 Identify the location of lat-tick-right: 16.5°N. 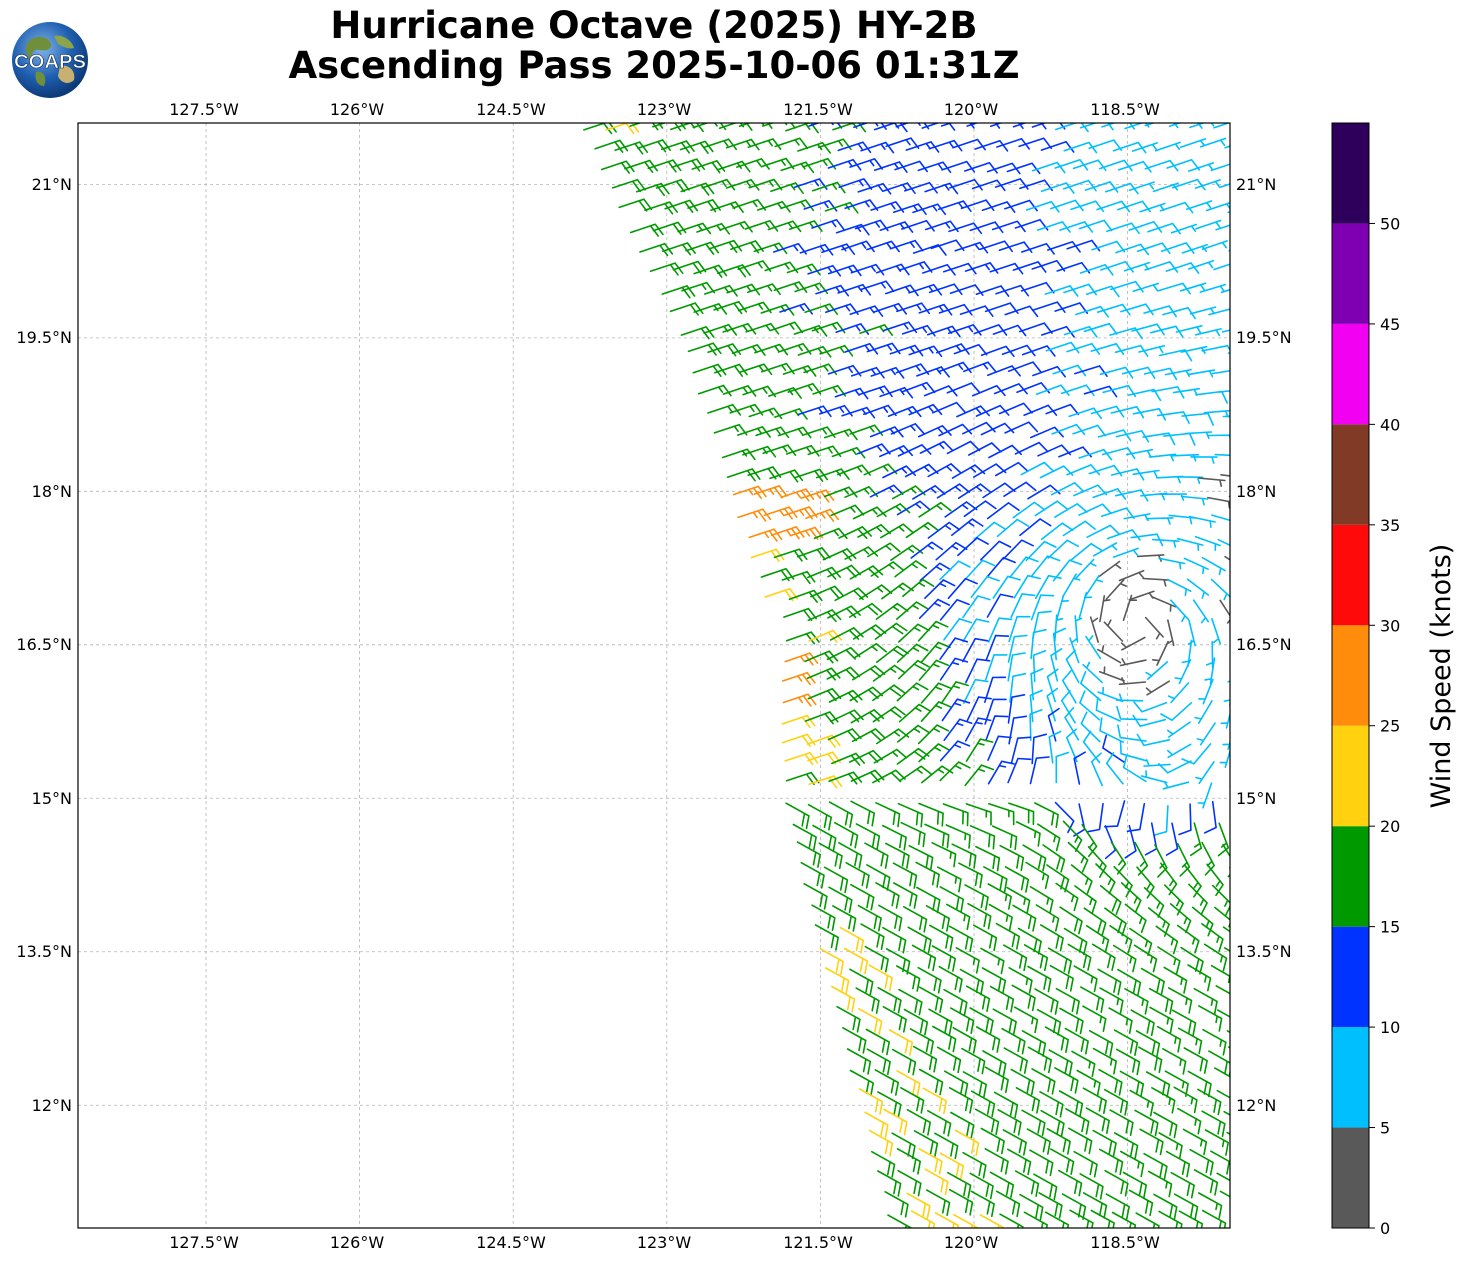
(1264, 644).